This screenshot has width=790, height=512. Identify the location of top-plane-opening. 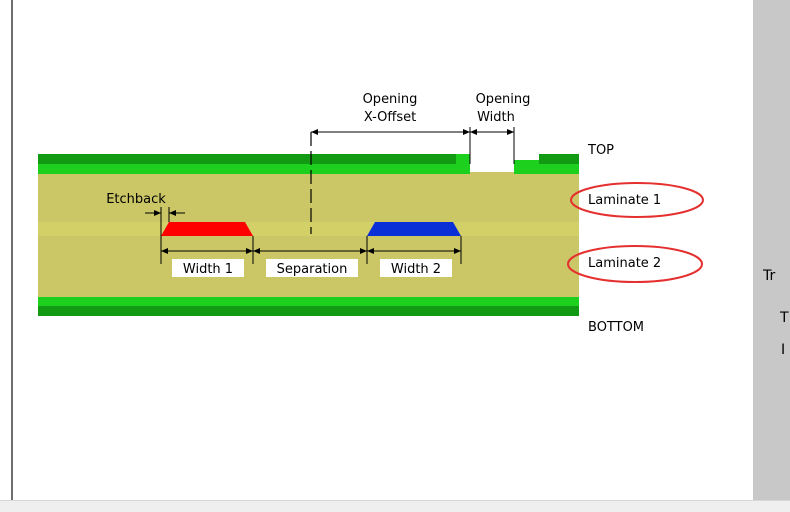
(492, 169).